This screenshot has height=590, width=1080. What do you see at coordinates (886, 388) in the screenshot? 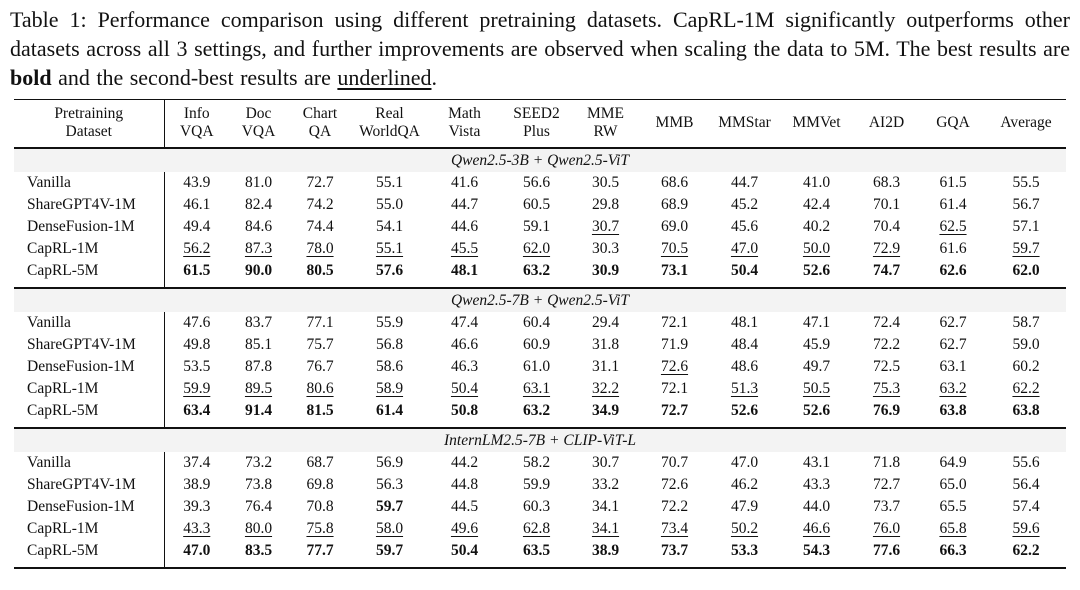
I see `table-cell: 75.3` at bounding box center [886, 388].